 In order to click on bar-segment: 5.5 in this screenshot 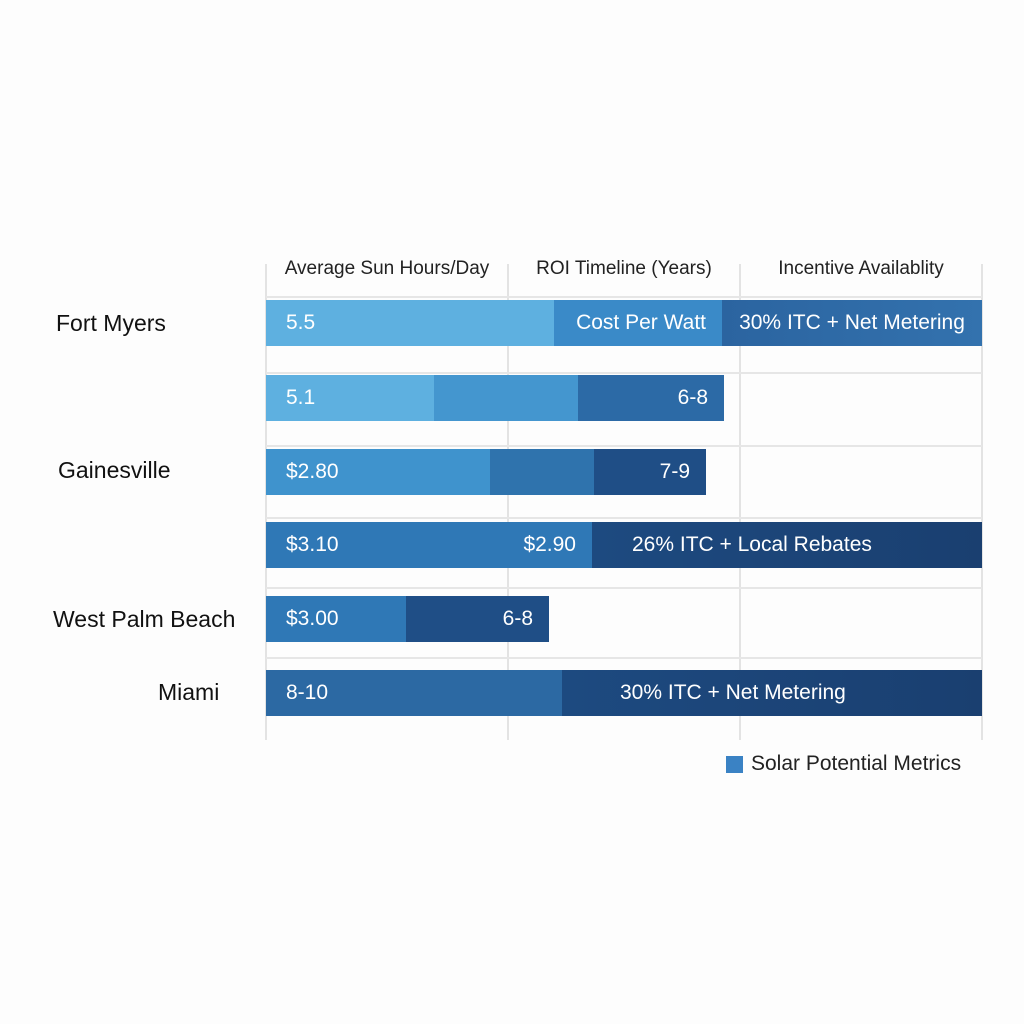, I will do `click(410, 323)`.